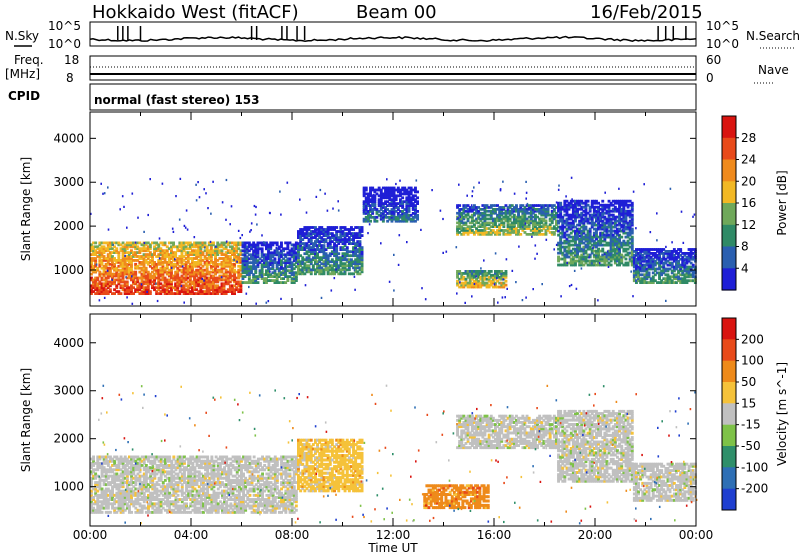 This screenshot has width=800, height=554. I want to click on colorbar-segment, so click(729, 170).